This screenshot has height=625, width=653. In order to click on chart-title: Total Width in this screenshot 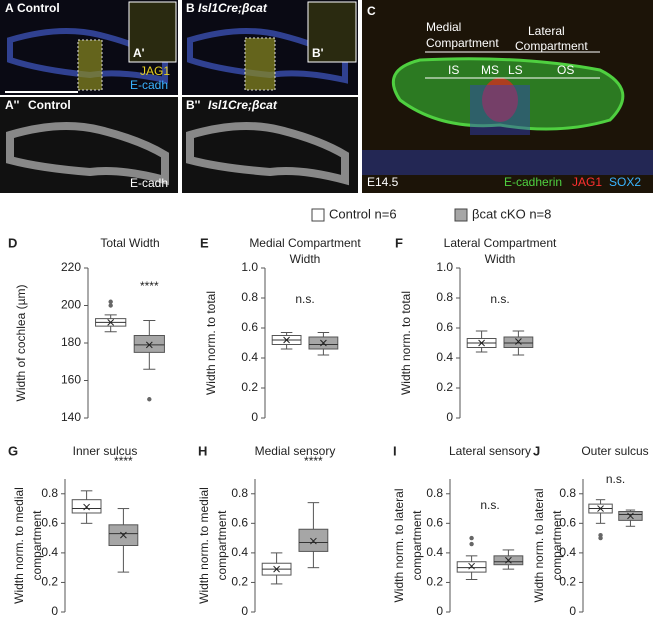, I will do `click(129, 243)`.